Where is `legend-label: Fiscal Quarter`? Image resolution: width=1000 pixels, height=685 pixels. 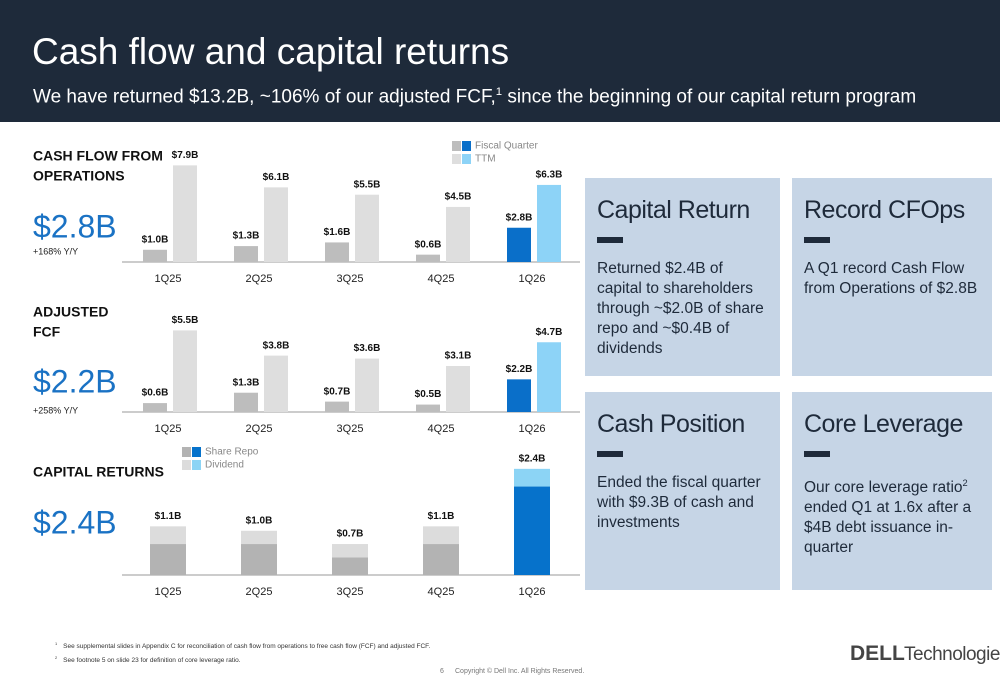 legend-label: Fiscal Quarter is located at coordinates (506, 146).